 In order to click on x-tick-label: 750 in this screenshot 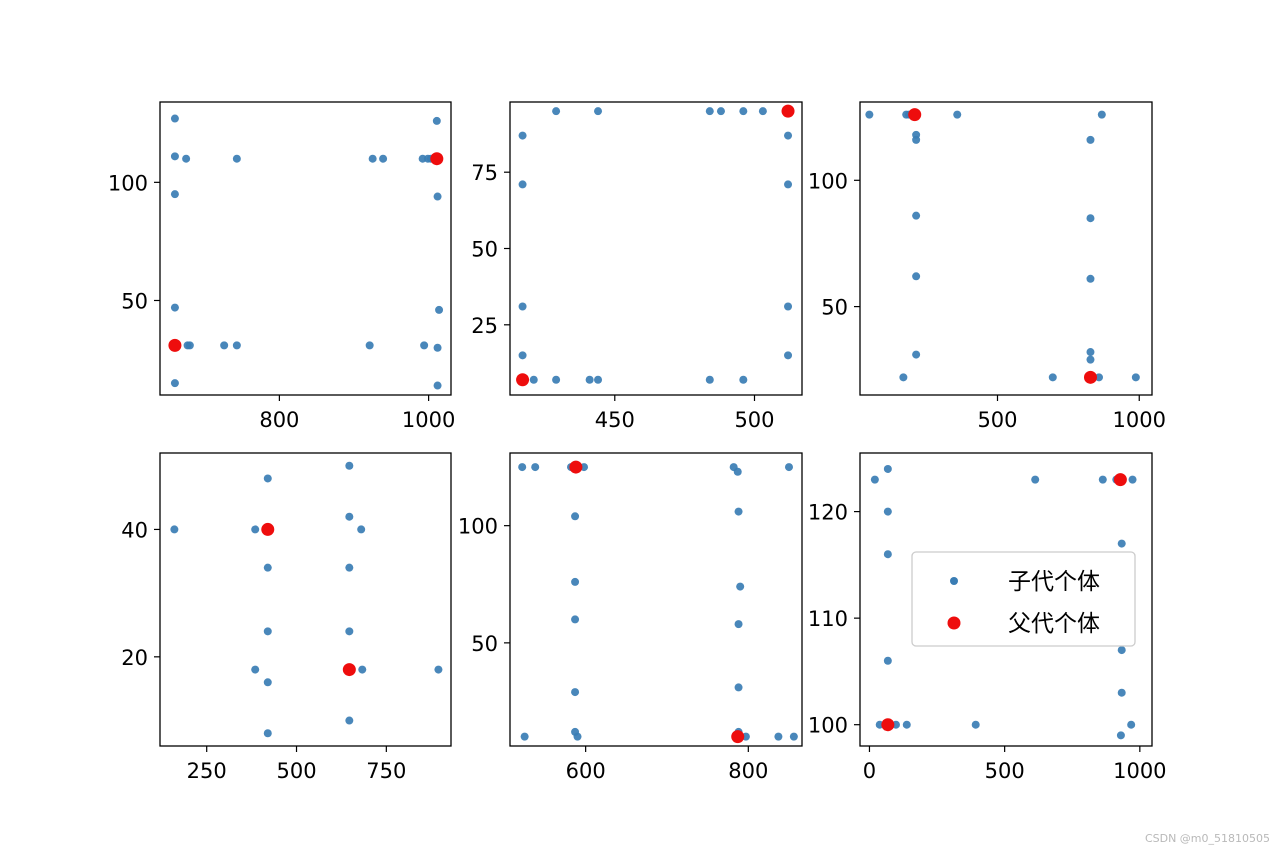, I will do `click(386, 771)`.